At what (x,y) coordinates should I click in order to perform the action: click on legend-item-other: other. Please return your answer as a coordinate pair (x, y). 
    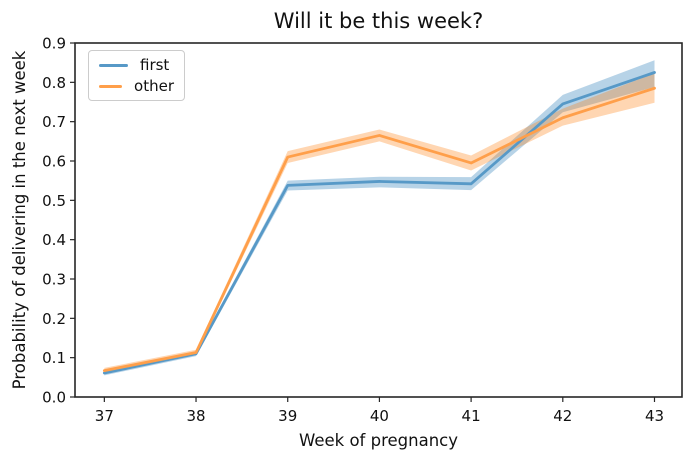
    Looking at the image, I should click on (136, 86).